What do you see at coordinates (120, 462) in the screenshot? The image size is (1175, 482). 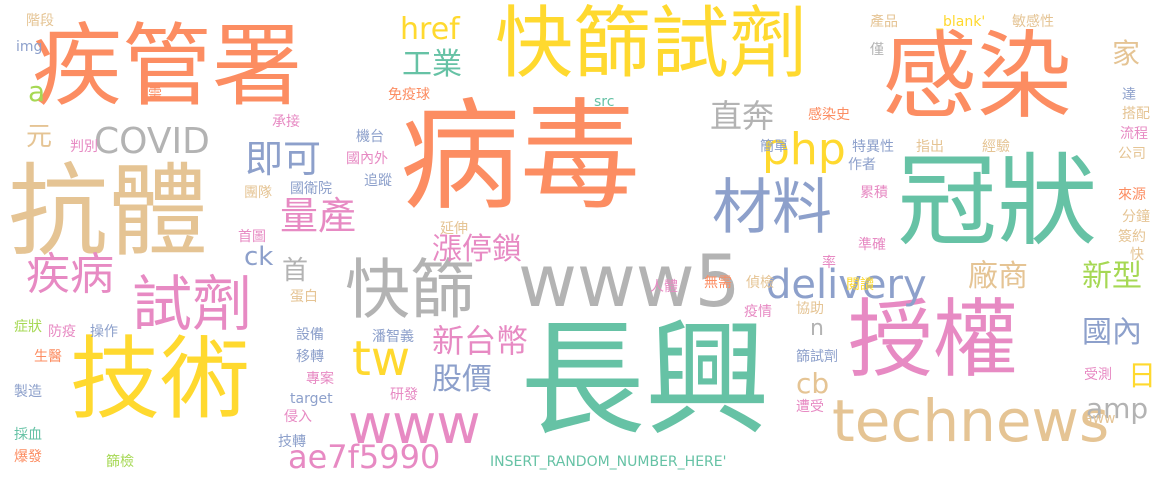 I see `word-shaijian: 篩檢` at bounding box center [120, 462].